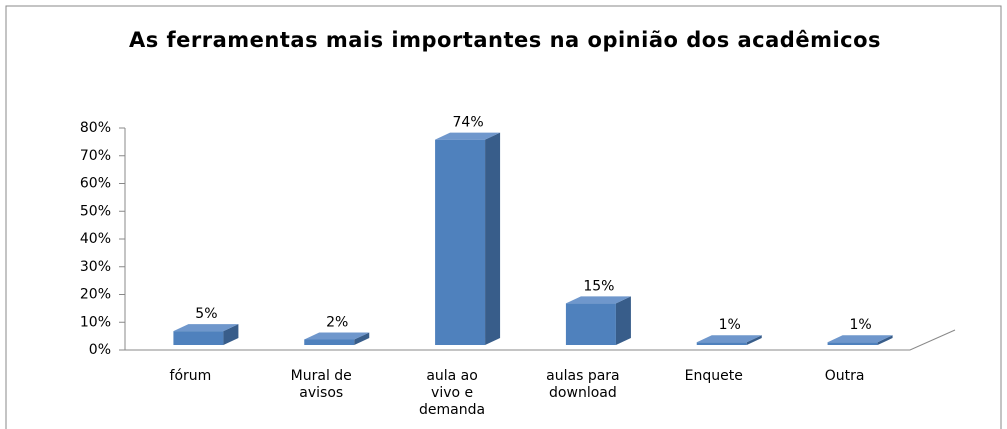 This screenshot has width=1007, height=429. Describe the element at coordinates (95, 322) in the screenshot. I see `y-tick-label: 10%` at that location.